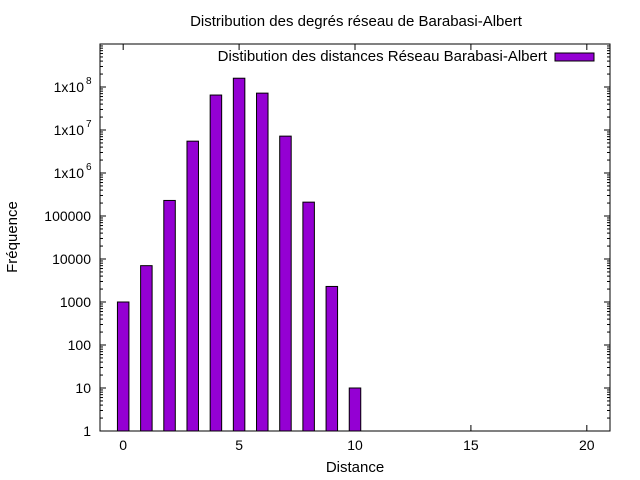 The image size is (640, 480). I want to click on y-tick-label: 10000, so click(71, 259).